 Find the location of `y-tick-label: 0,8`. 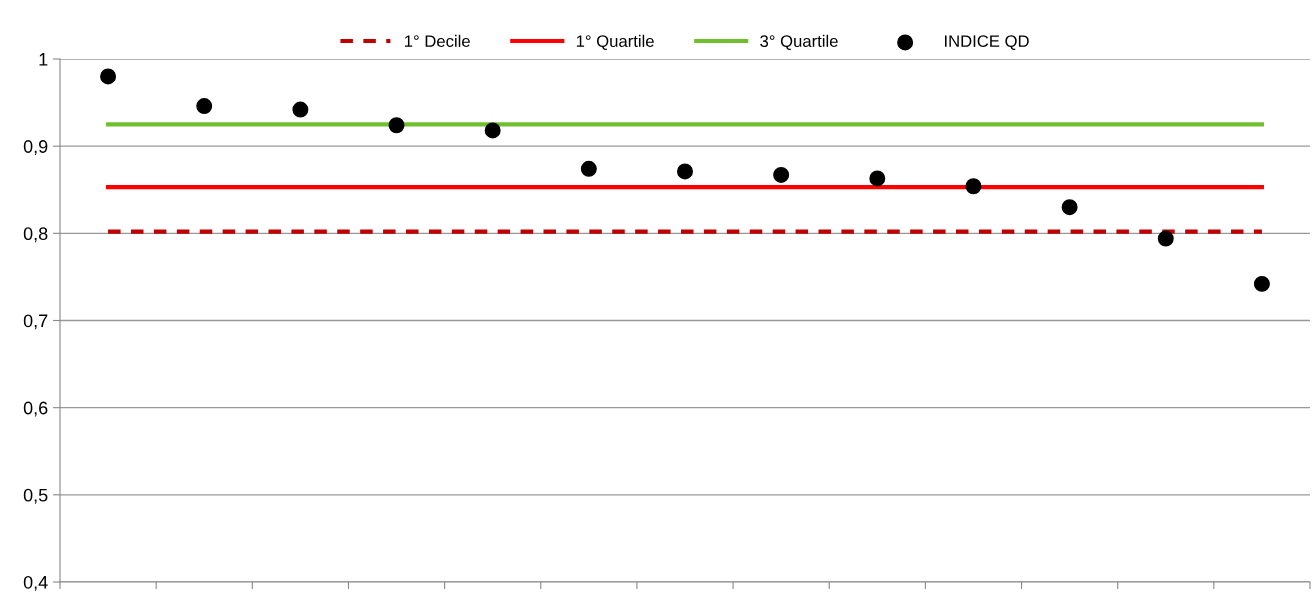

y-tick-label: 0,8 is located at coordinates (35, 235).